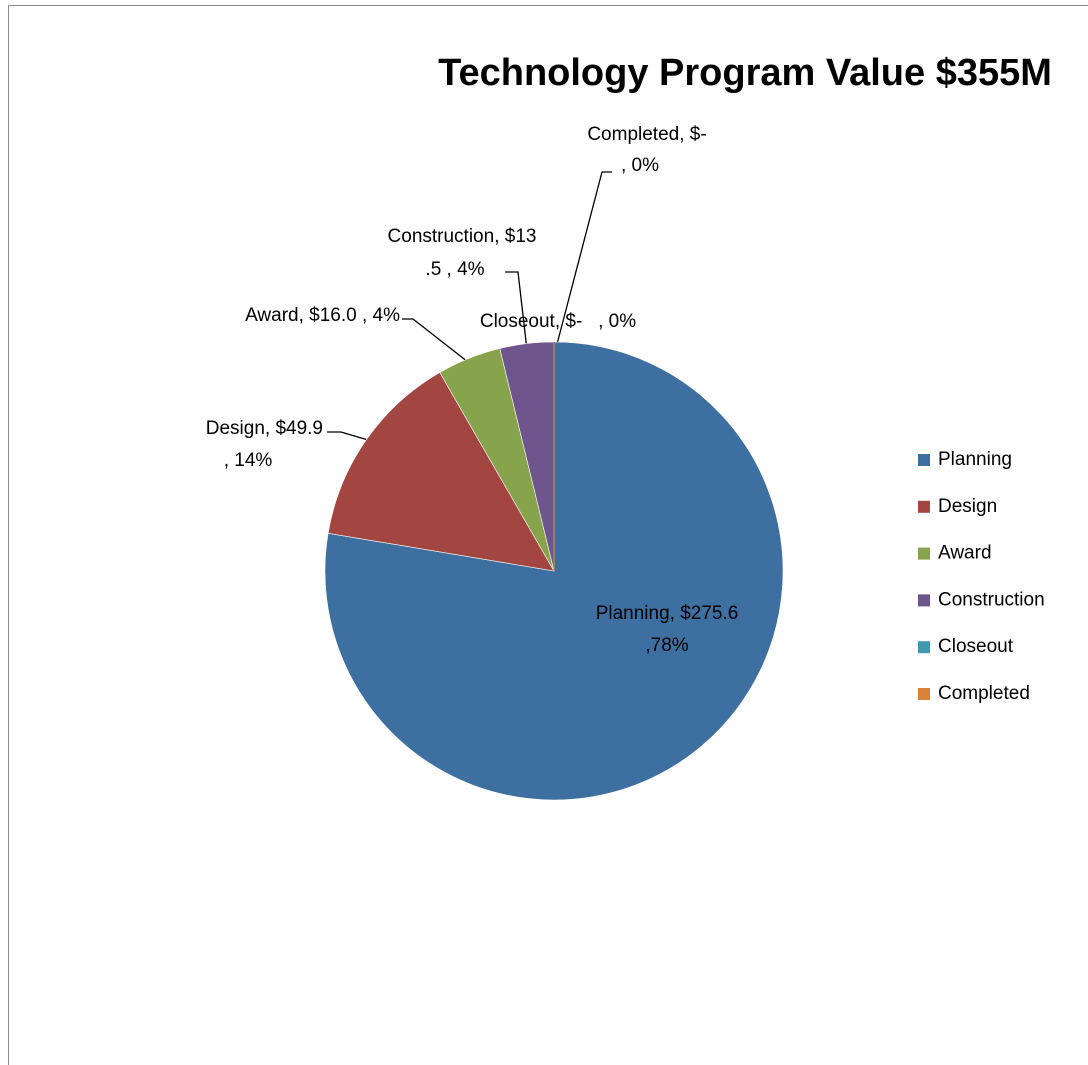 The image size is (1088, 1065). Describe the element at coordinates (454, 269) in the screenshot. I see `data-label: .5 , 4%` at that location.